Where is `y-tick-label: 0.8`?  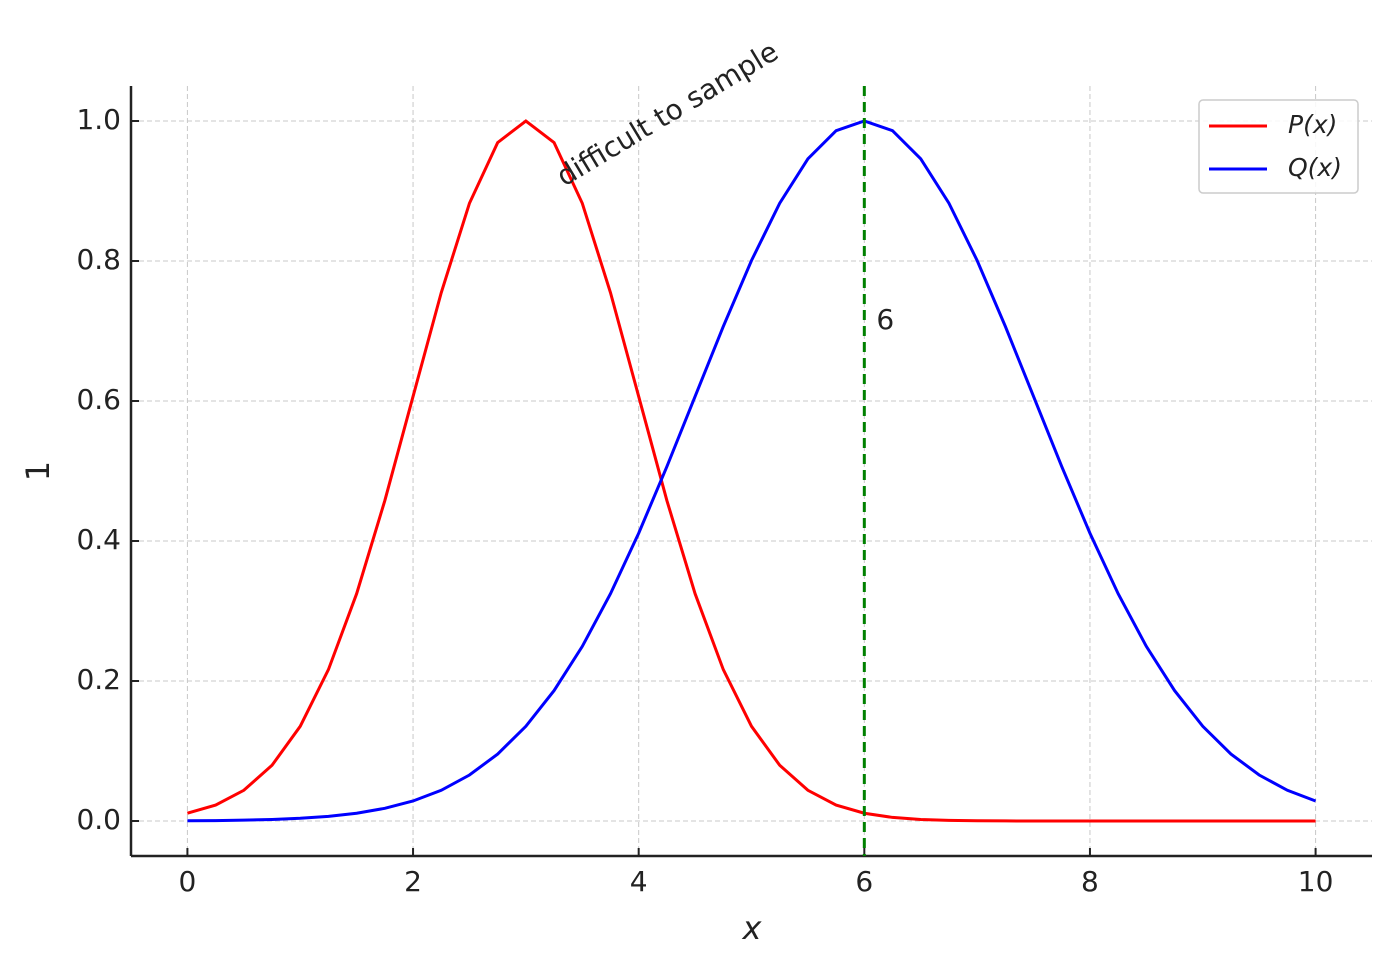 y-tick-label: 0.8 is located at coordinates (98, 259).